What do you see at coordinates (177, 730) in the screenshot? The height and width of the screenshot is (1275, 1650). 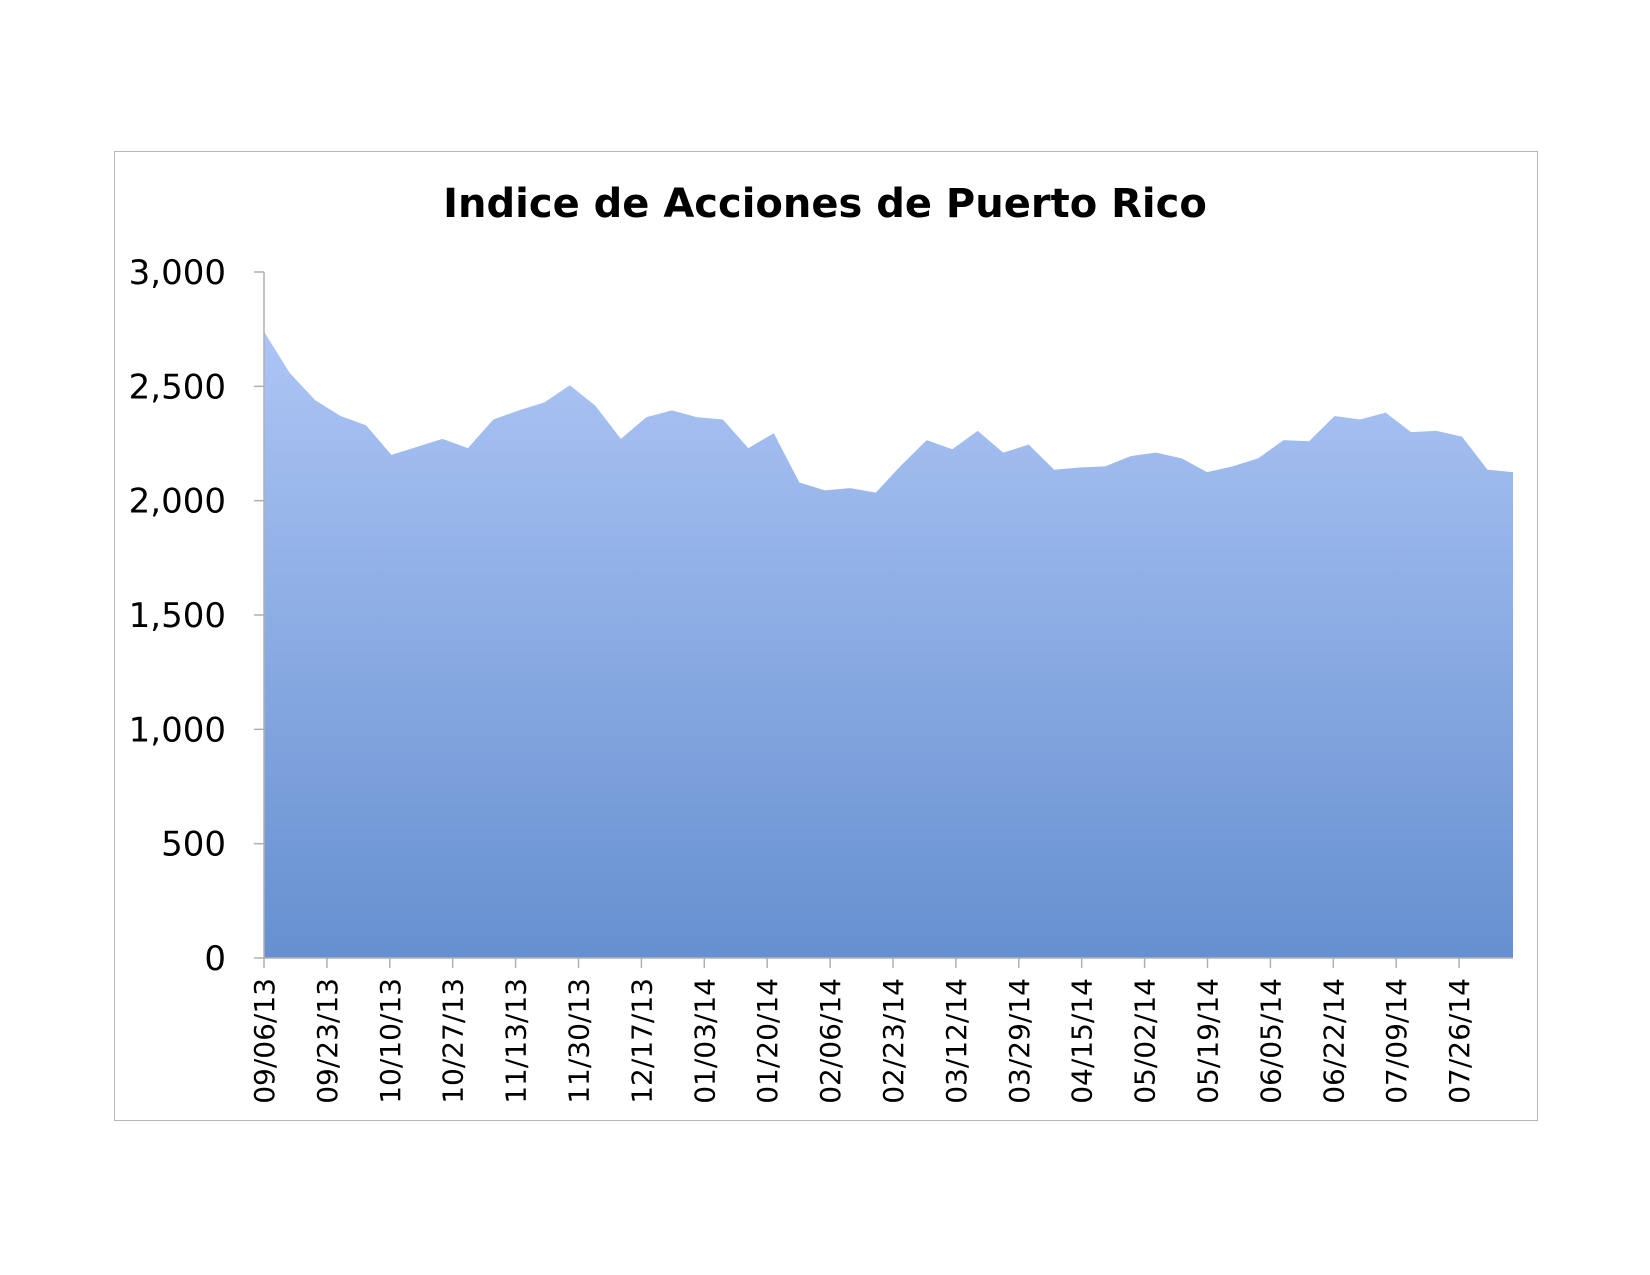 I see `y-tick-label: 1,000` at bounding box center [177, 730].